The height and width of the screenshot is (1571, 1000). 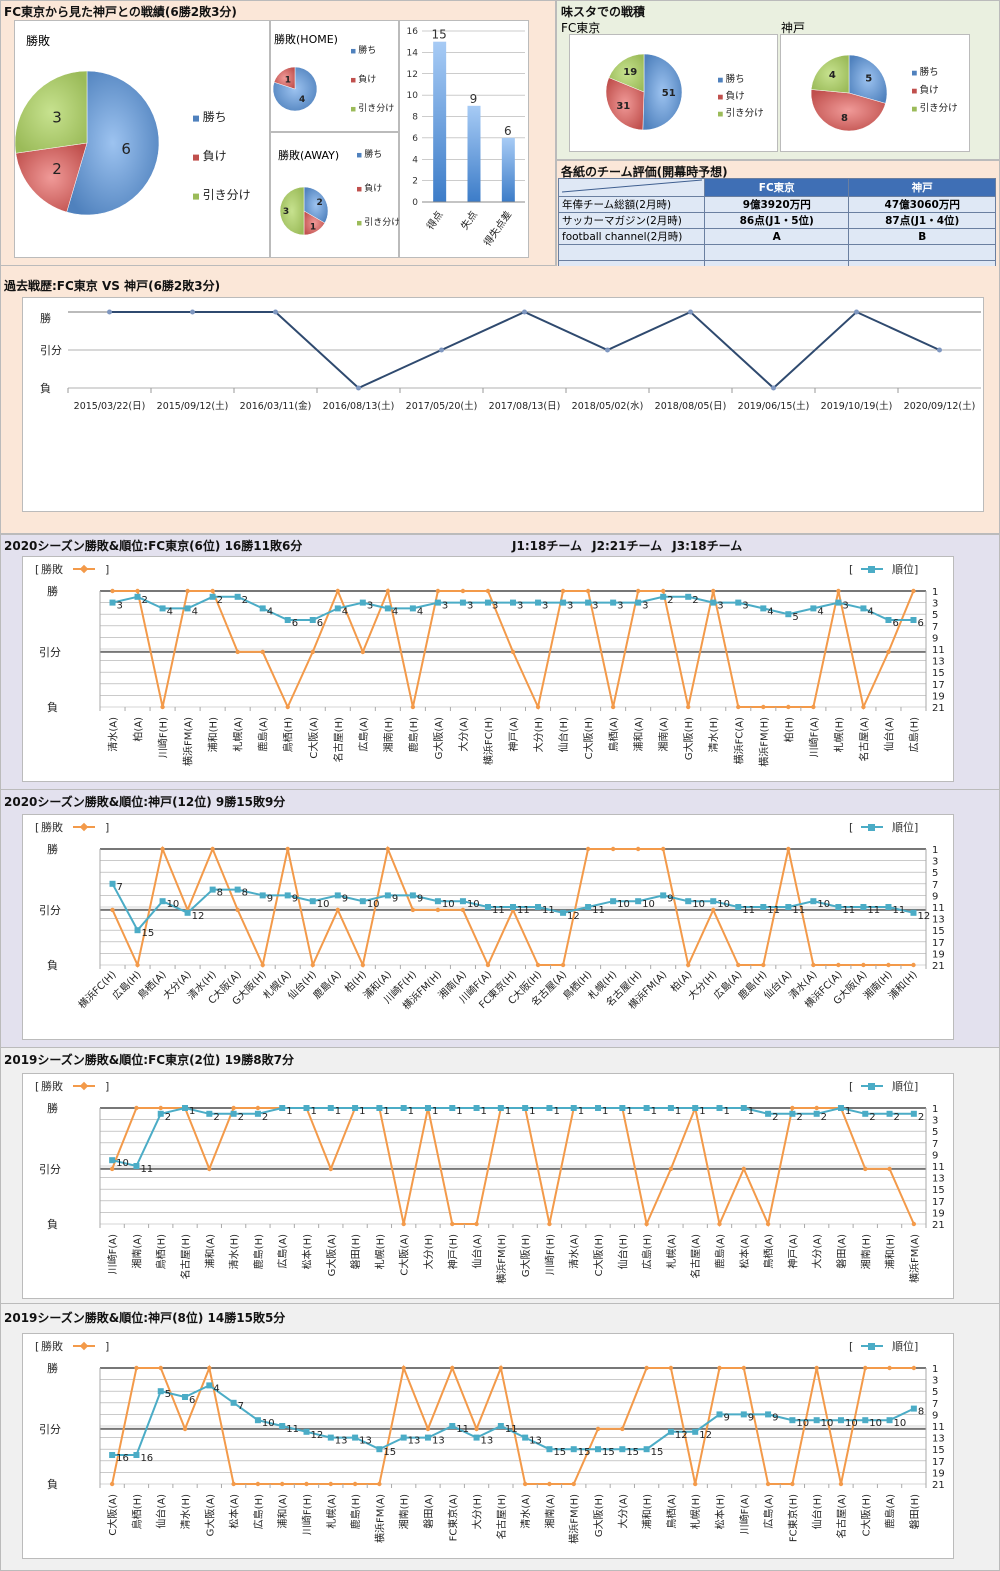 I want to click on x-tick-label: C大阪(H), so click(x=865, y=1515).